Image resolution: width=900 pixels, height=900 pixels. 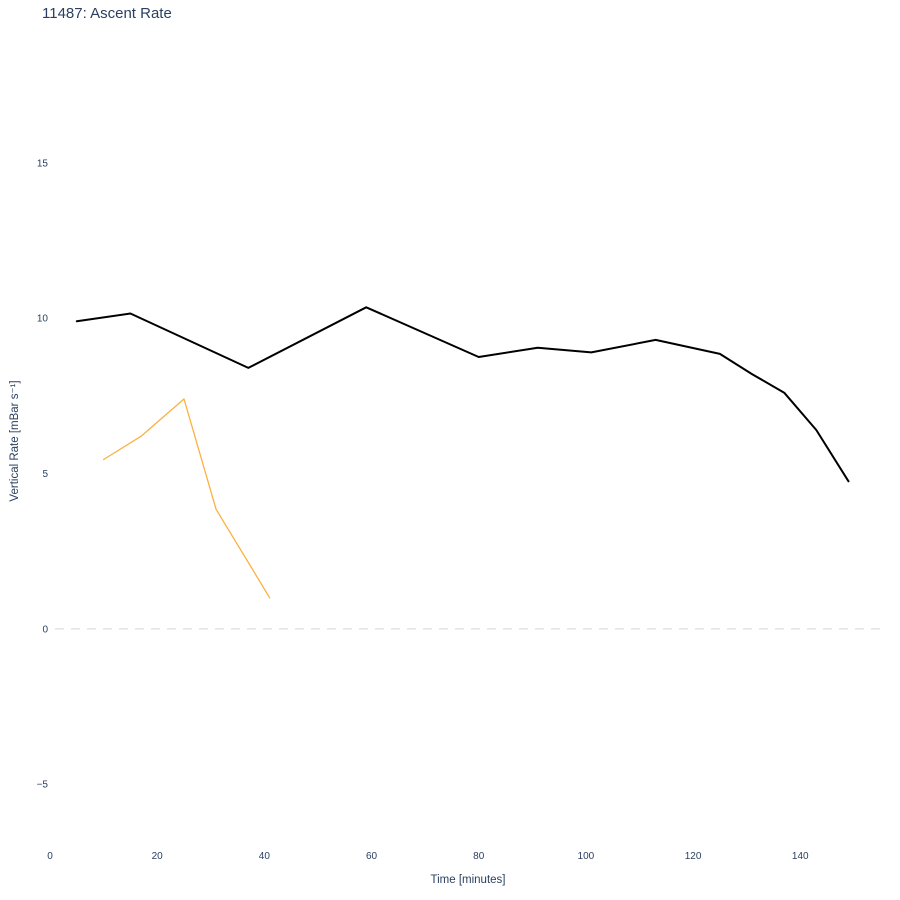 I want to click on y-axis-title: Vertical Rate [mBar s⁻¹], so click(x=15, y=441).